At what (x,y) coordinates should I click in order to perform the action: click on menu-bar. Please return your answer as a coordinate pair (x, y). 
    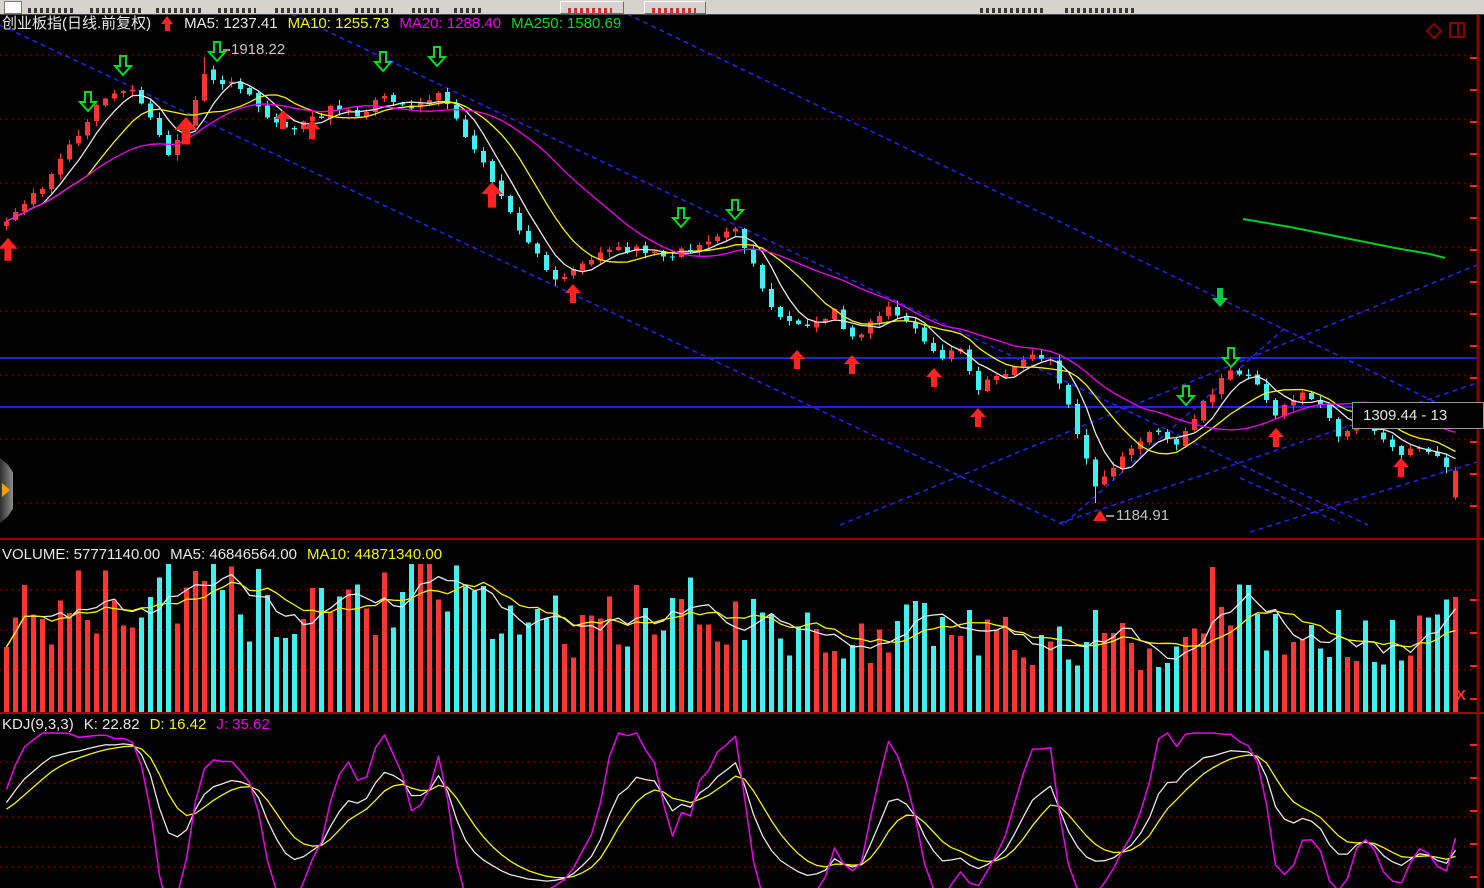
    Looking at the image, I should click on (742, 7).